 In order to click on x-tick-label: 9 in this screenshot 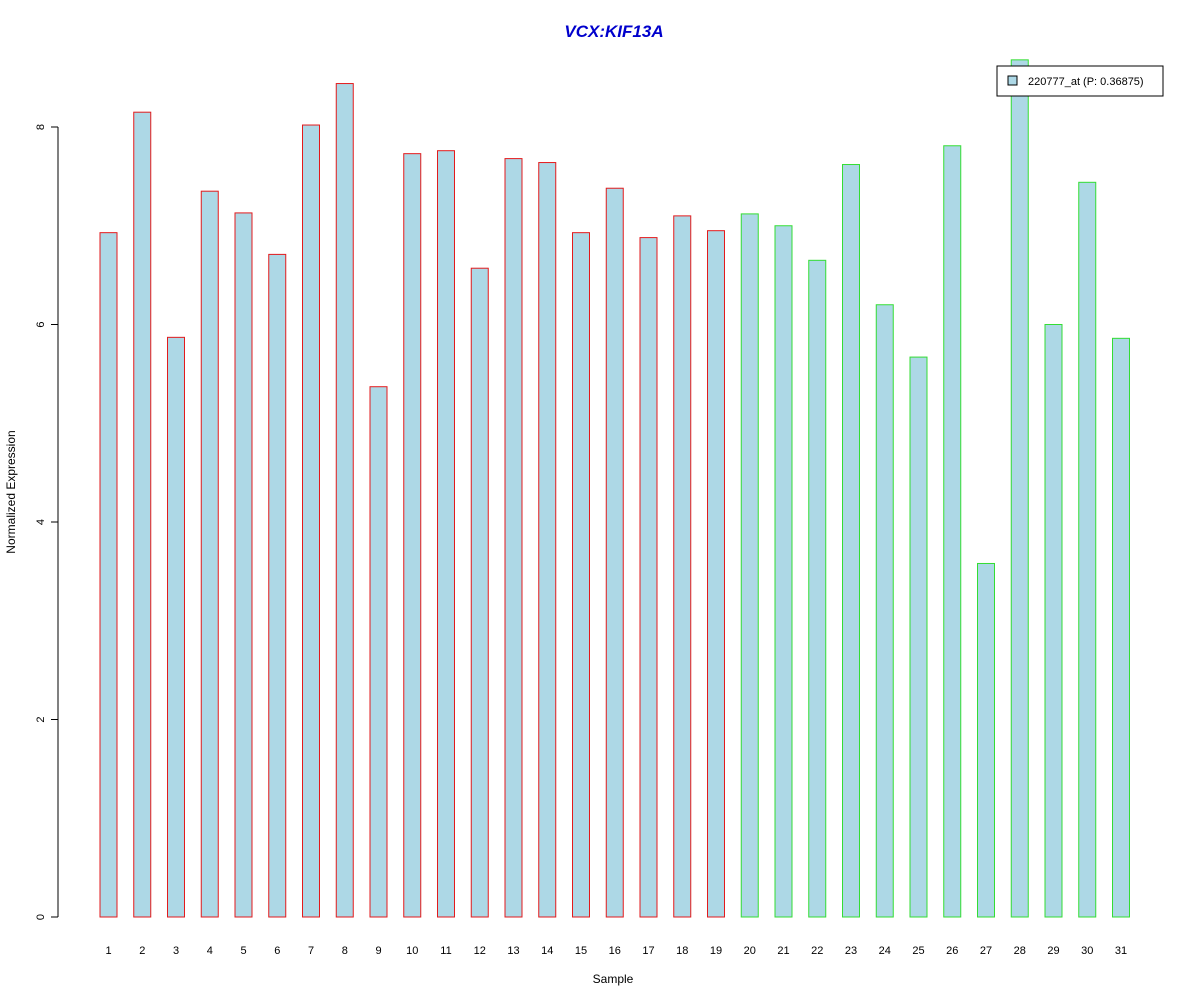, I will do `click(378, 951)`.